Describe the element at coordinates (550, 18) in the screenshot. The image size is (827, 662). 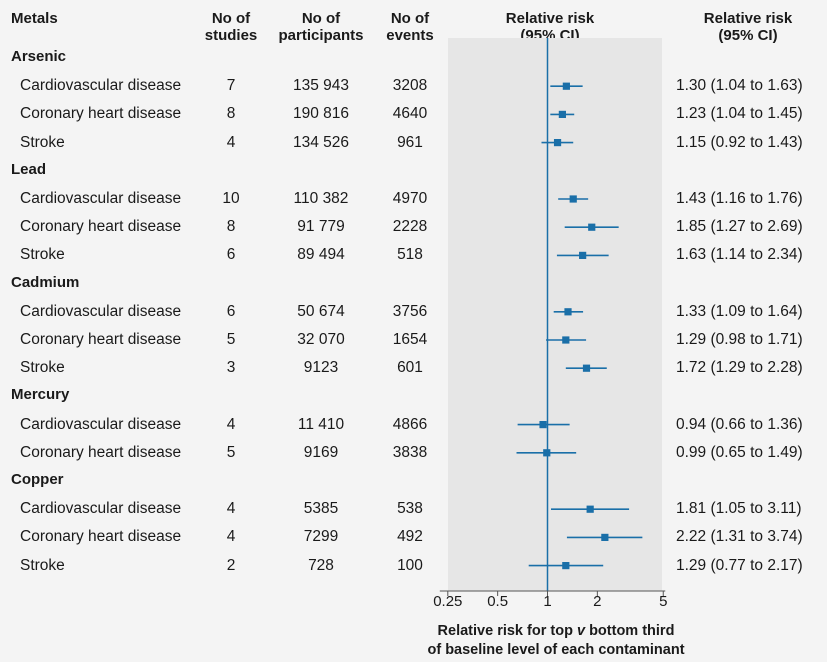
I see `header-rr-plot-line1: Relative risk` at that location.